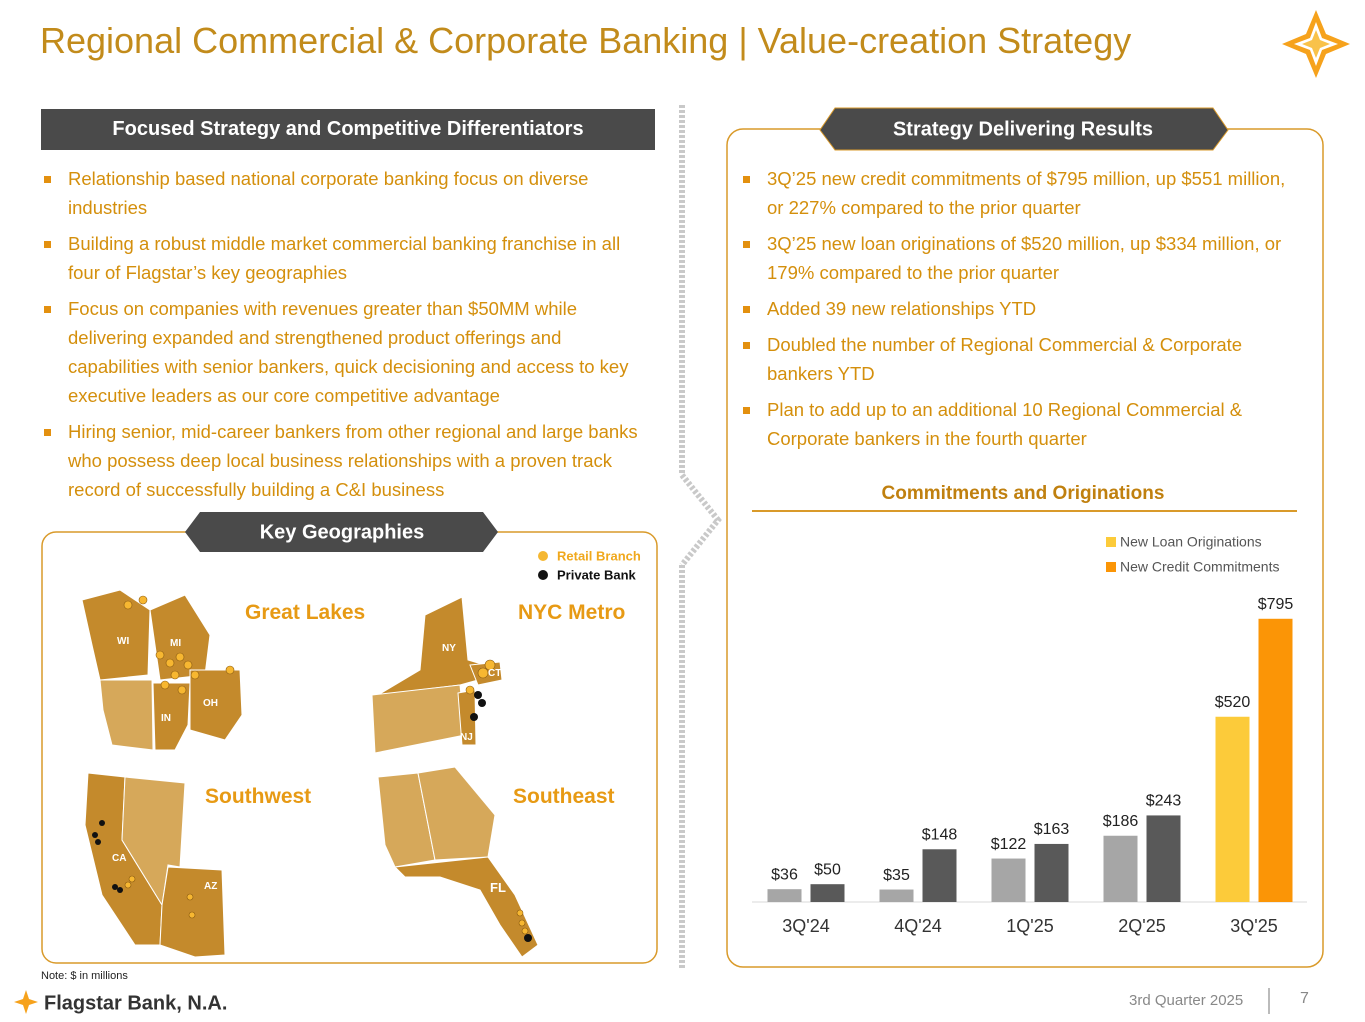 The height and width of the screenshot is (1022, 1365). Describe the element at coordinates (494, 673) in the screenshot. I see `state-label: CT` at that location.